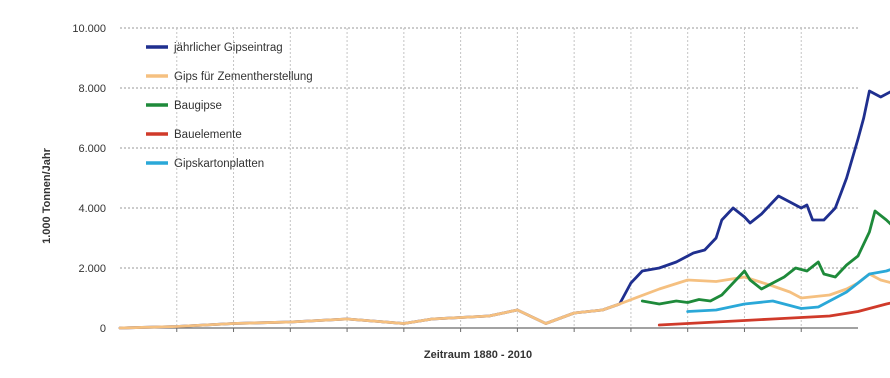  Describe the element at coordinates (92, 89) in the screenshot. I see `y-tick-label: 8.000` at that location.